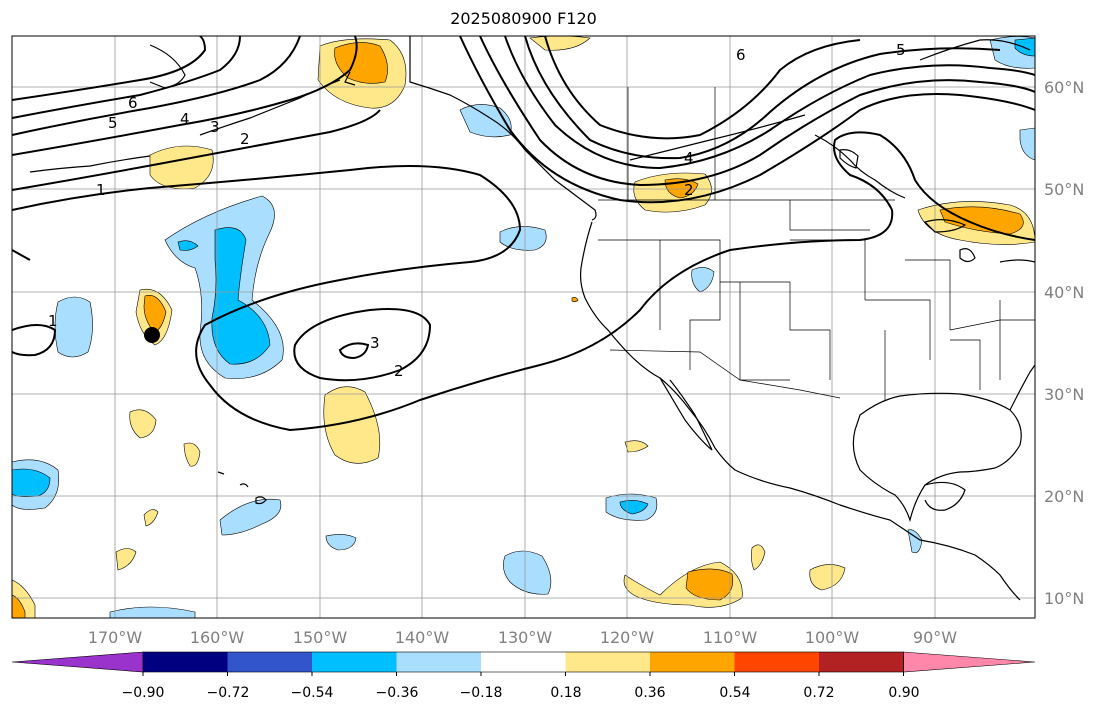 Image resolution: width=1105 pixels, height=712 pixels. I want to click on positive-anomaly-great-lakes-core, so click(981, 220).